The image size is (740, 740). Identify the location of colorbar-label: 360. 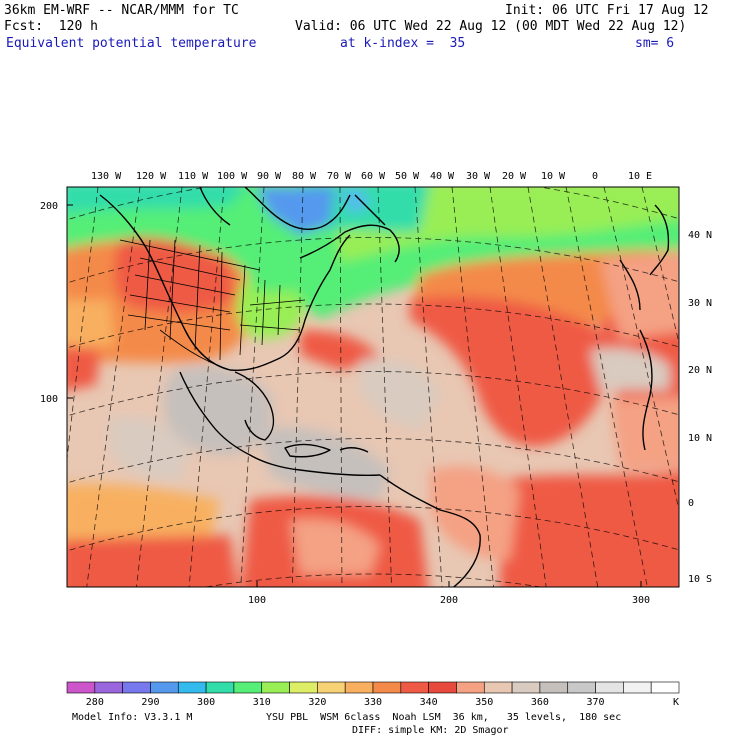
(540, 702).